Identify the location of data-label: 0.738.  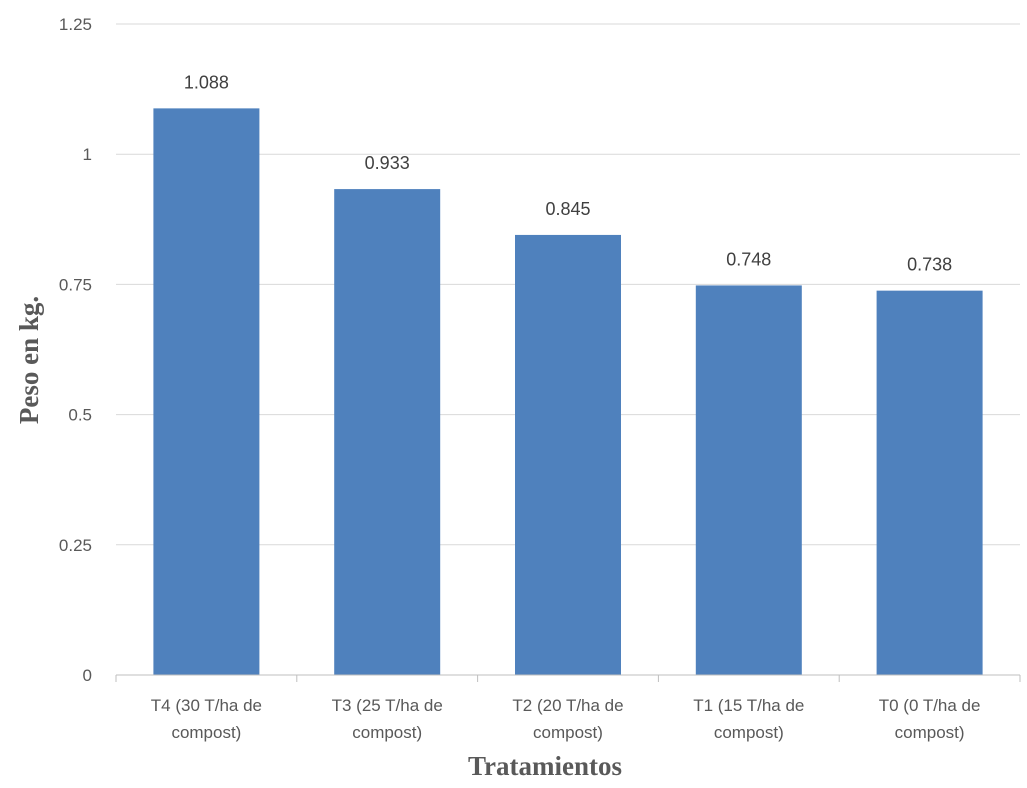
(929, 265).